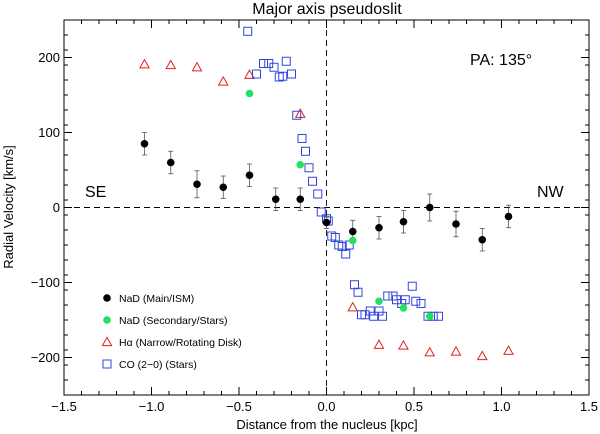 This screenshot has width=600, height=434. I want to click on y-axis-label: Radial Velocity [km/s], so click(8, 207).